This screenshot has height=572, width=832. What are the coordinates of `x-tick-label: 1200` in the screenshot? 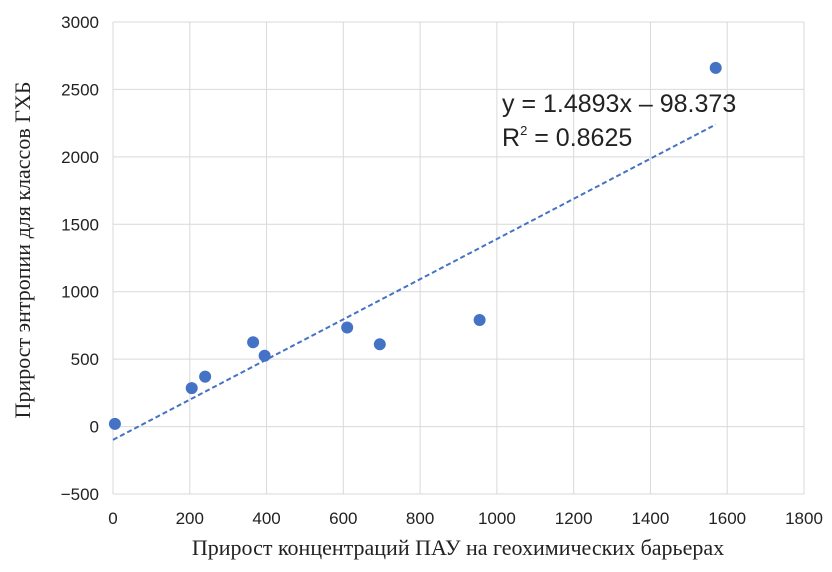 It's located at (574, 518).